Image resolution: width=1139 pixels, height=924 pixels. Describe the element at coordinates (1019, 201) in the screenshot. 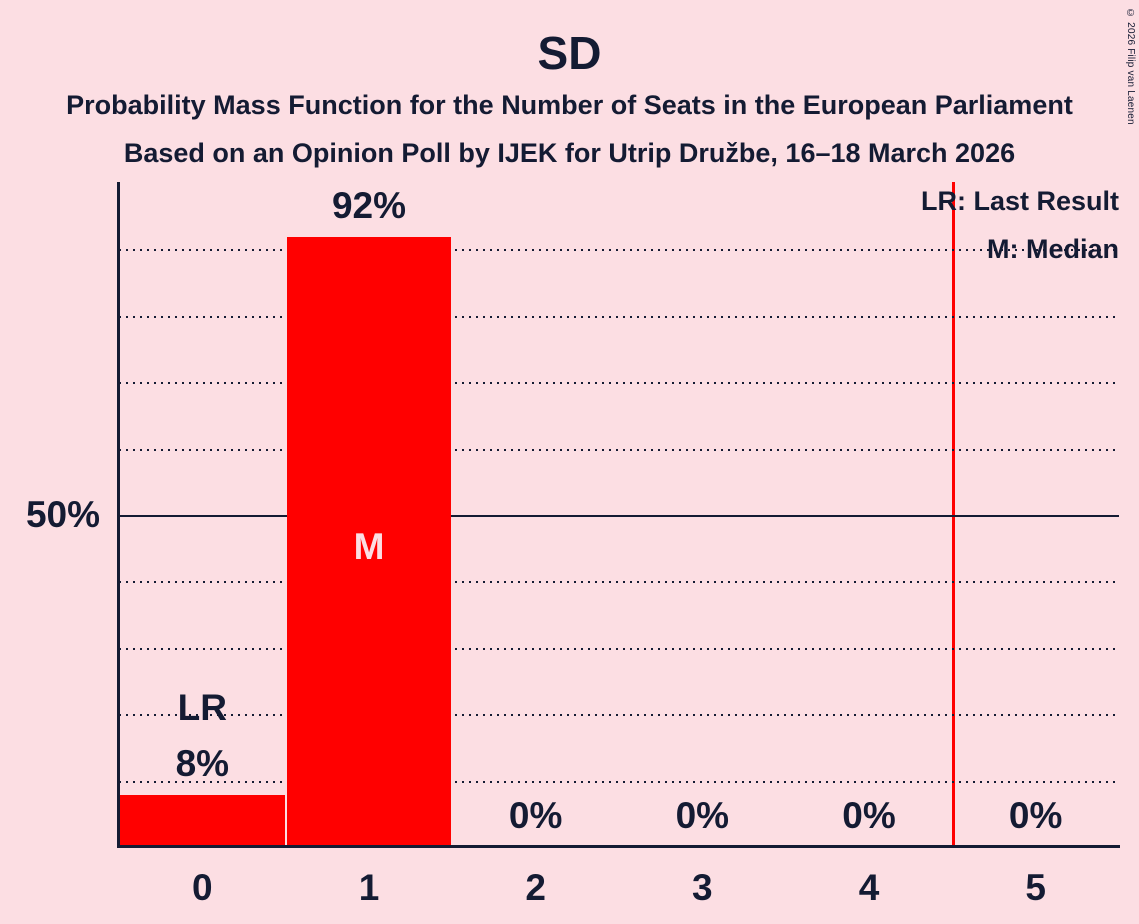

I see `legend-last-result: LR: Last Result` at that location.